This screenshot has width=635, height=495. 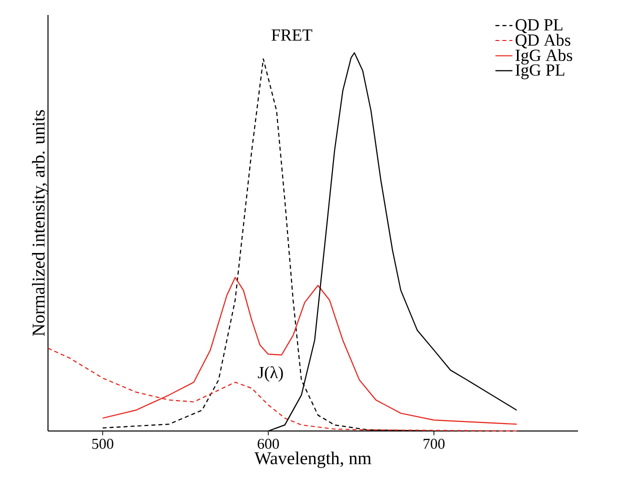 I want to click on y-axis-title: Normalized intensity, arb. units, so click(x=40, y=223).